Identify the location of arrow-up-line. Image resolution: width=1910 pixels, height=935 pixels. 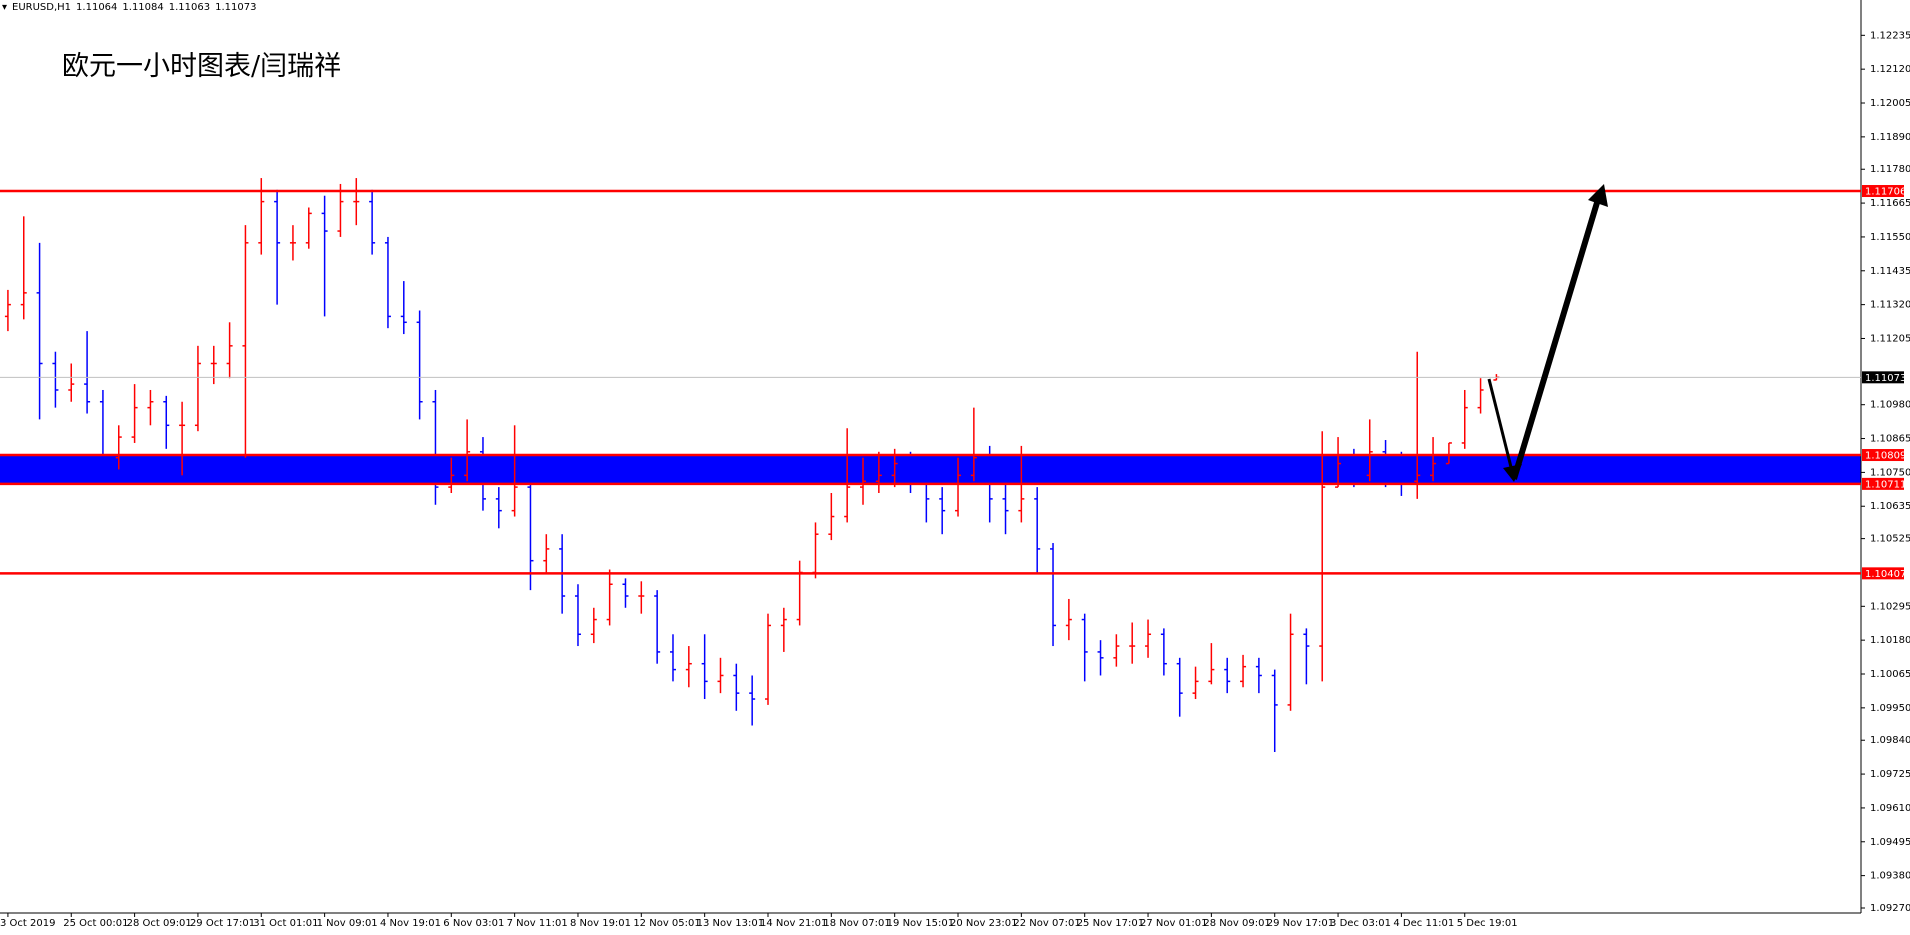
(1556, 337).